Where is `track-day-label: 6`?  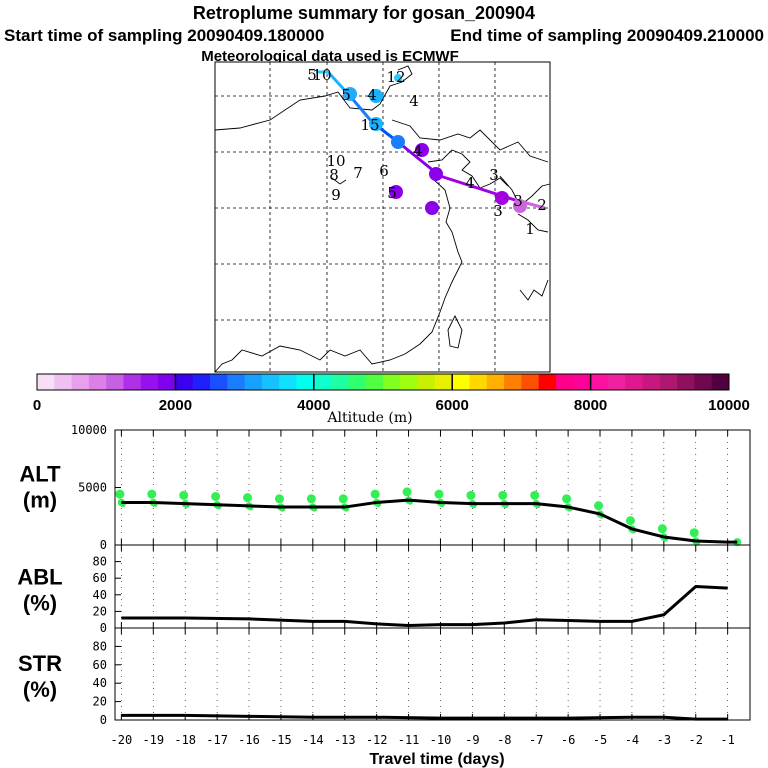 track-day-label: 6 is located at coordinates (384, 171).